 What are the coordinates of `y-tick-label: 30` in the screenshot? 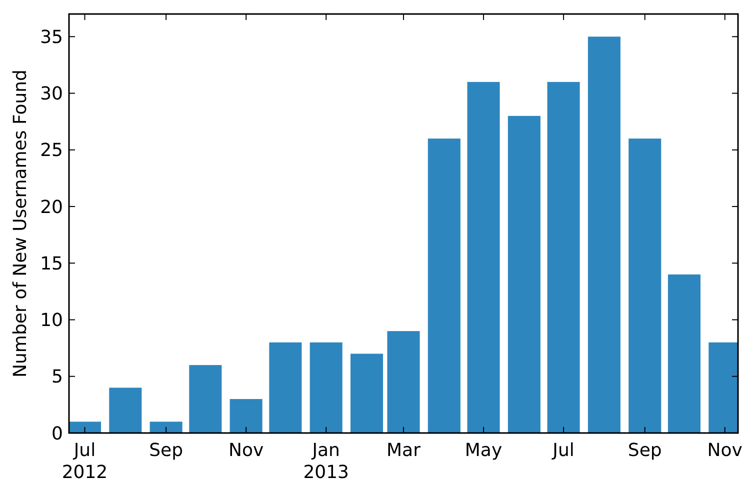 It's located at (51, 94).